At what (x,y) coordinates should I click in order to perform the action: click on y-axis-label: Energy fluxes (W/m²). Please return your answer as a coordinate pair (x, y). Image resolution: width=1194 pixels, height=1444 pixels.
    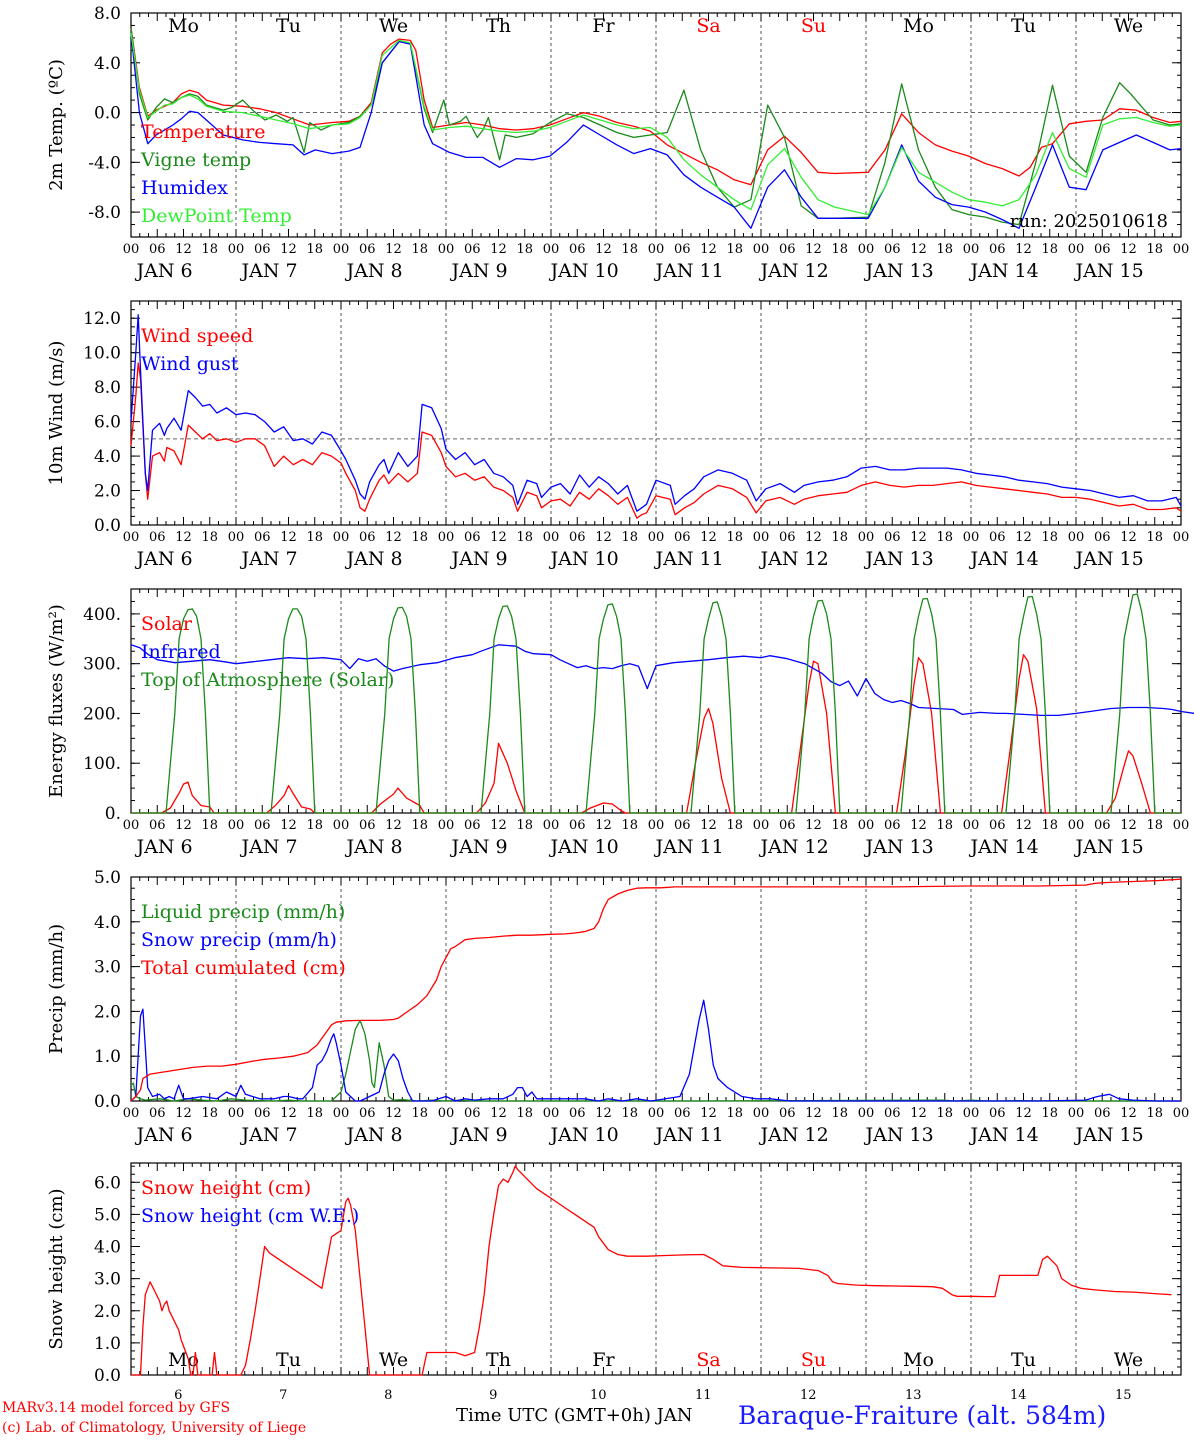
    Looking at the image, I should click on (56, 701).